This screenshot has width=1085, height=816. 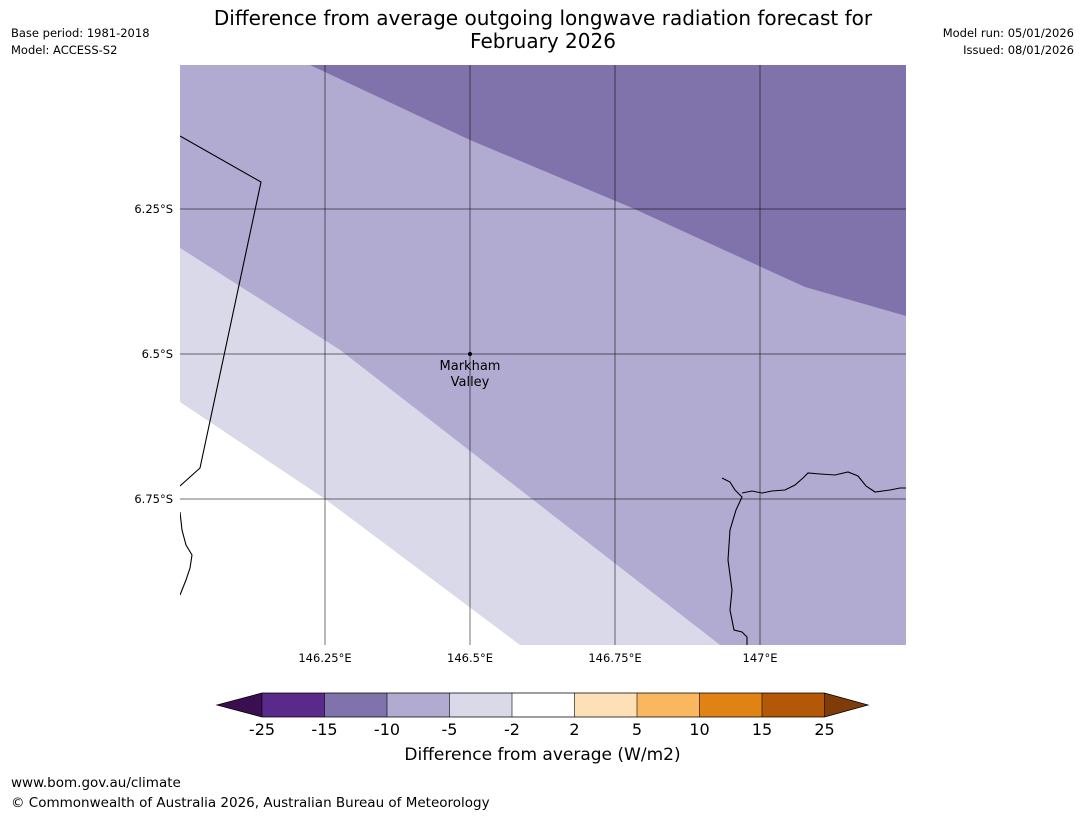 What do you see at coordinates (1008, 33) in the screenshot?
I see `model-run-text: Model run: 05/01/2026` at bounding box center [1008, 33].